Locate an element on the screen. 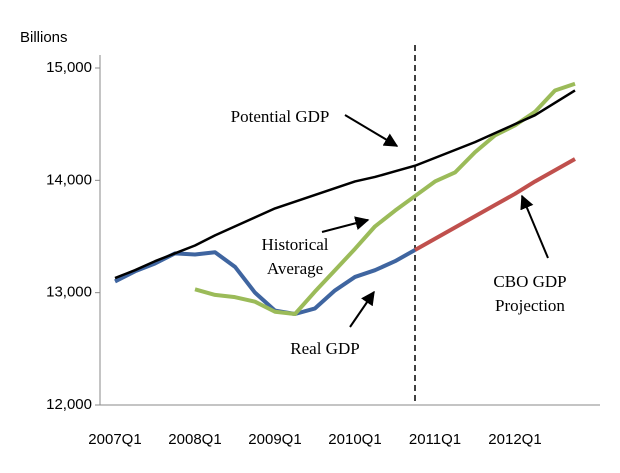 Image resolution: width=620 pixels, height=473 pixels. y-axis-label: Billions is located at coordinates (44, 37).